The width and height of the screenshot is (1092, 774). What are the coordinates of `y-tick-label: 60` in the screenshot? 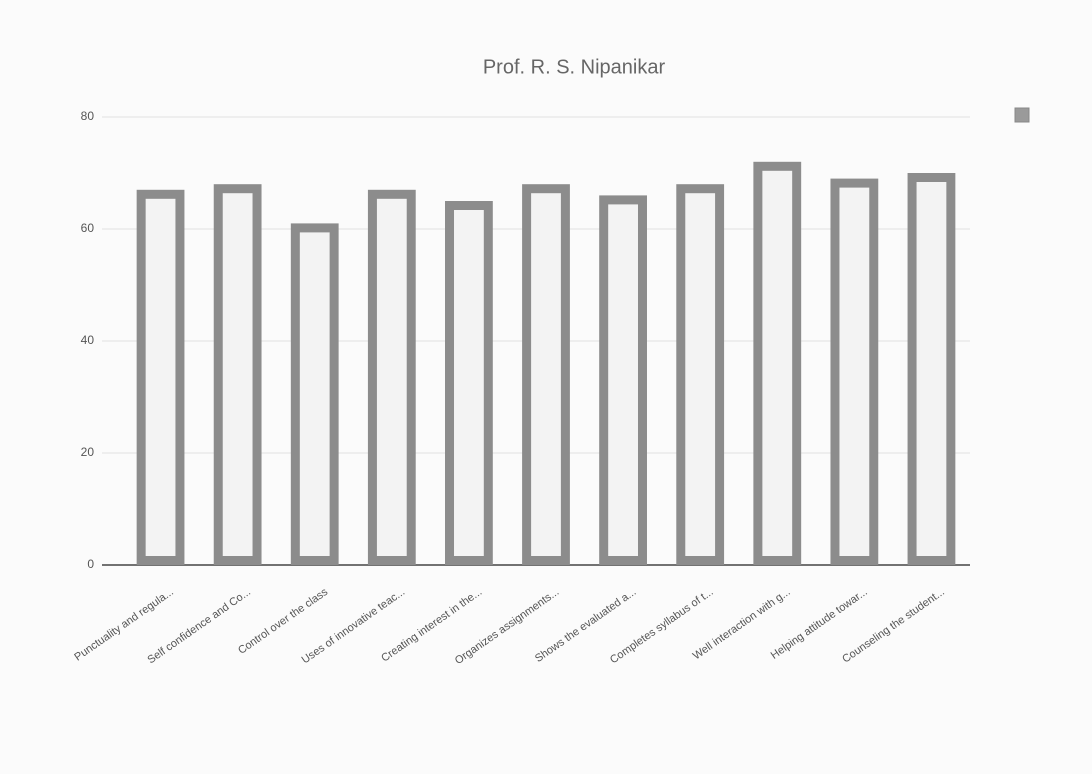 It's located at (88, 228).